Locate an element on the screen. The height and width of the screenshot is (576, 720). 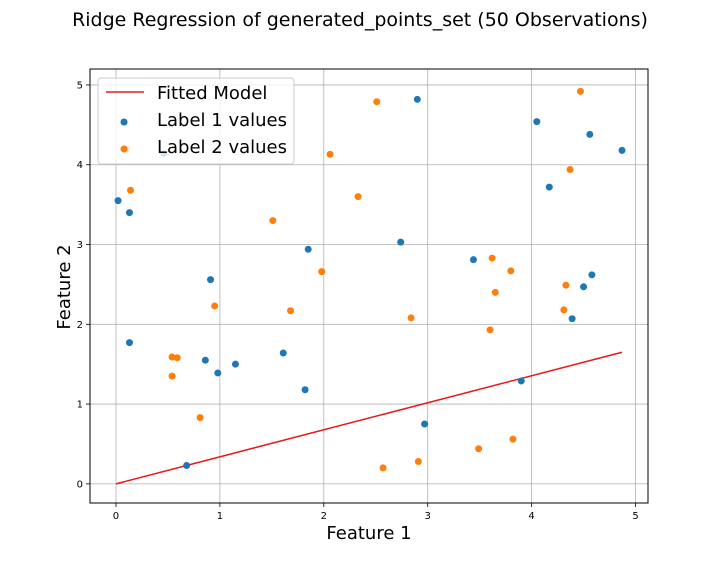
legend-box is located at coordinates (196, 121).